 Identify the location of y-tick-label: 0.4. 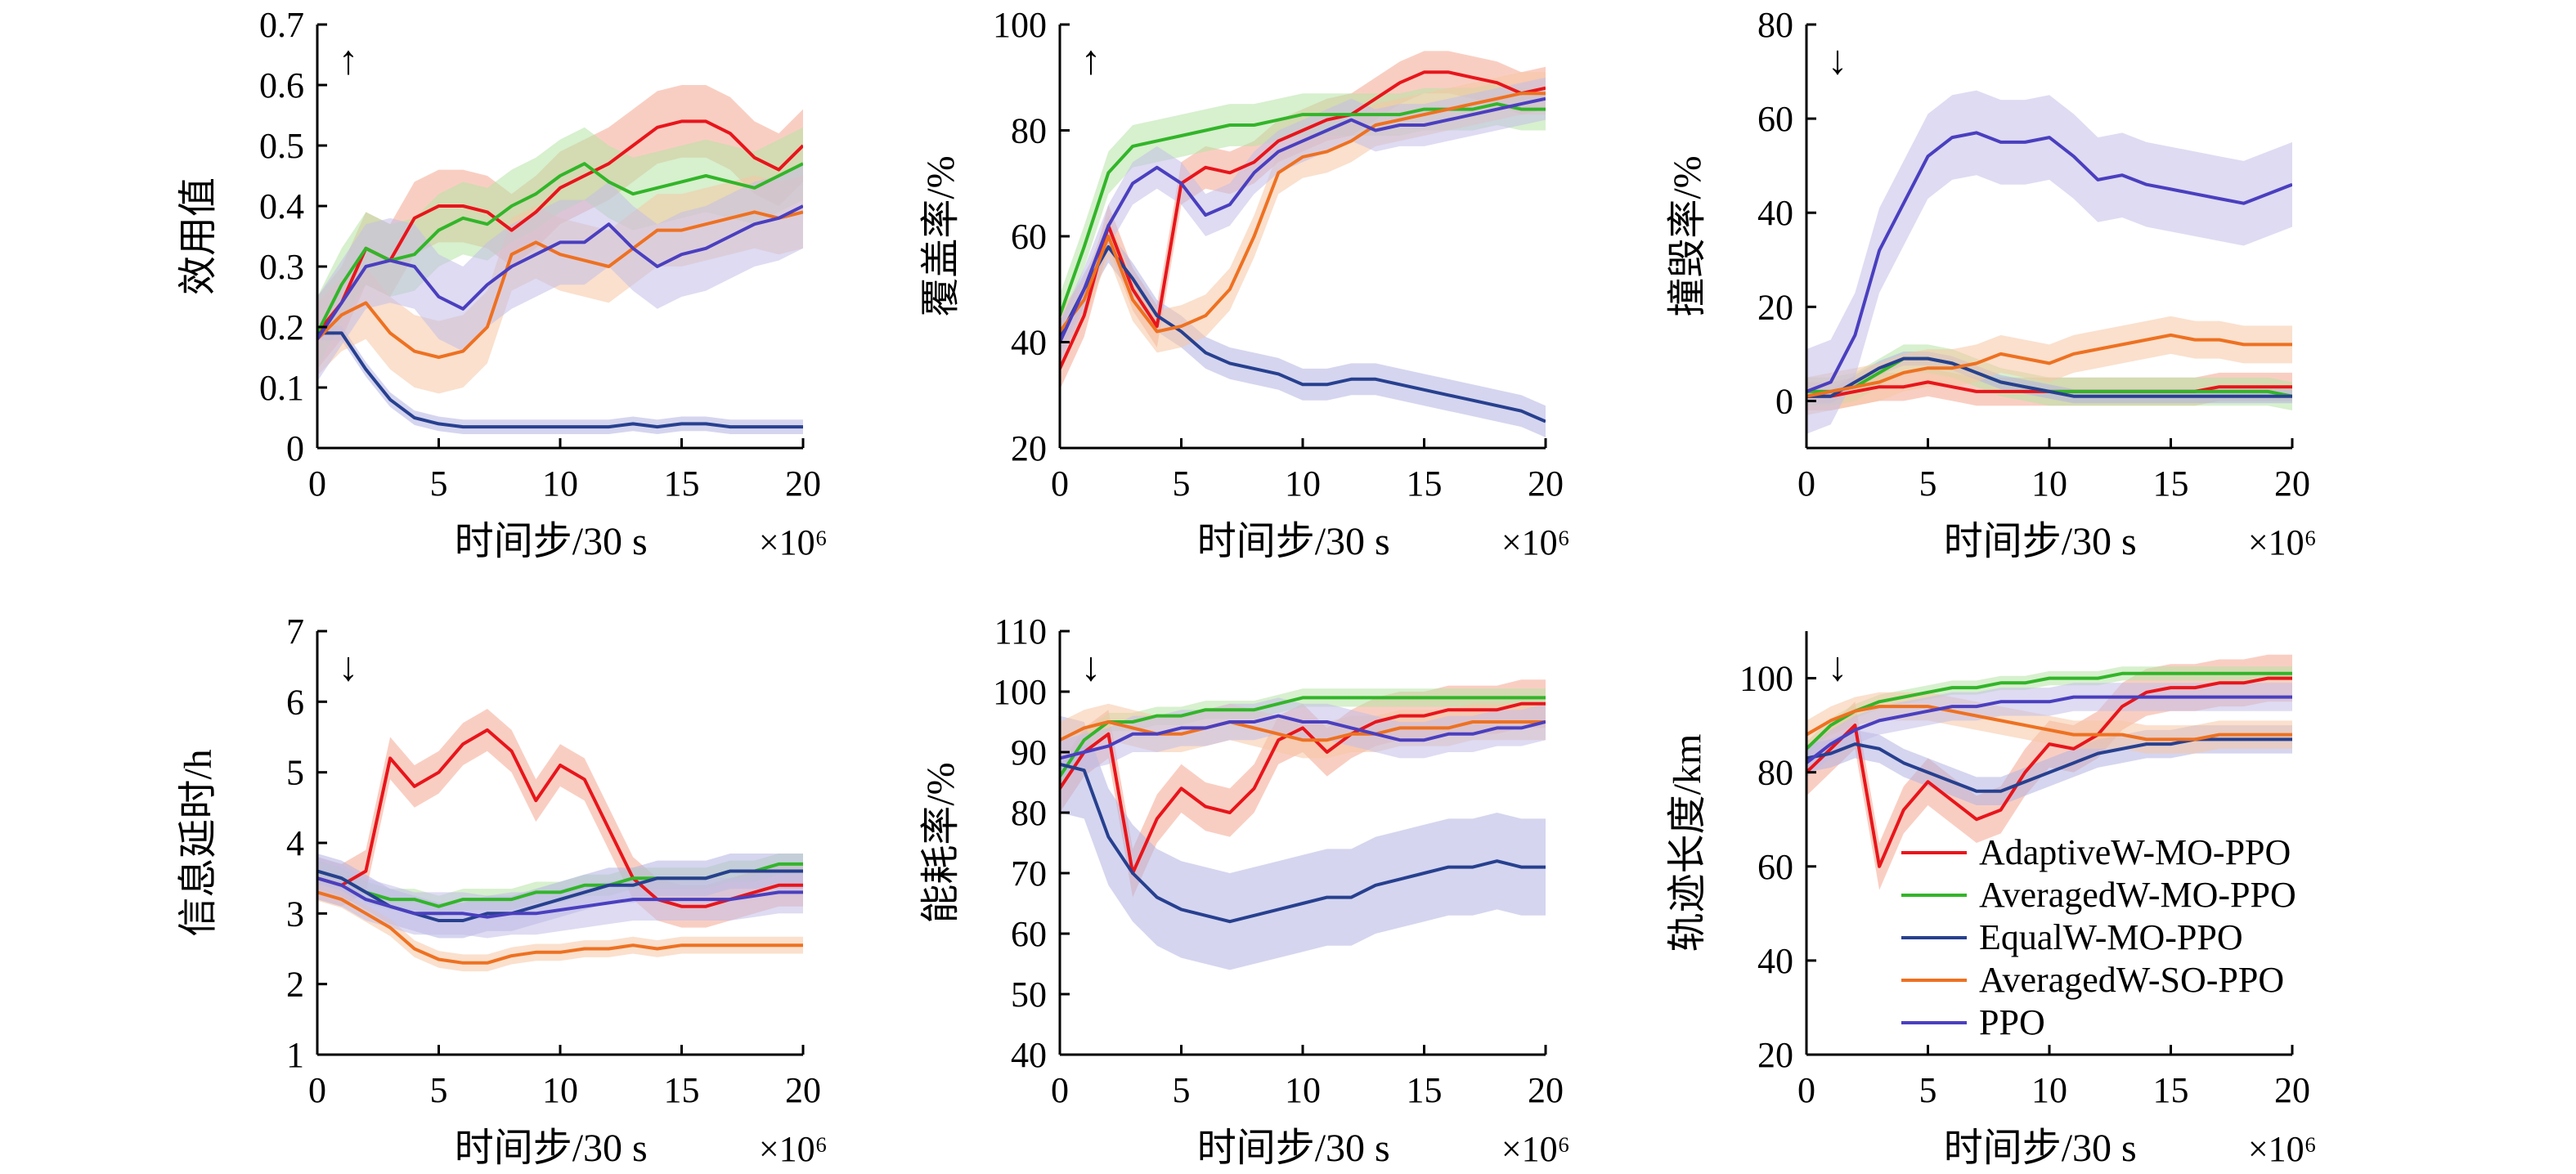
(281, 206).